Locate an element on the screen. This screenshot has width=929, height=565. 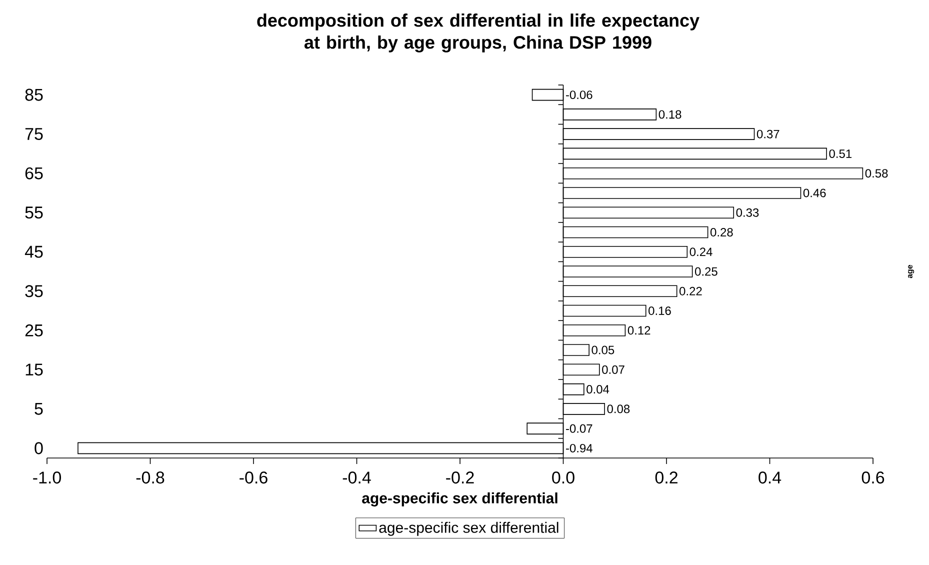
y-tick-label: 85 is located at coordinates (34, 94).